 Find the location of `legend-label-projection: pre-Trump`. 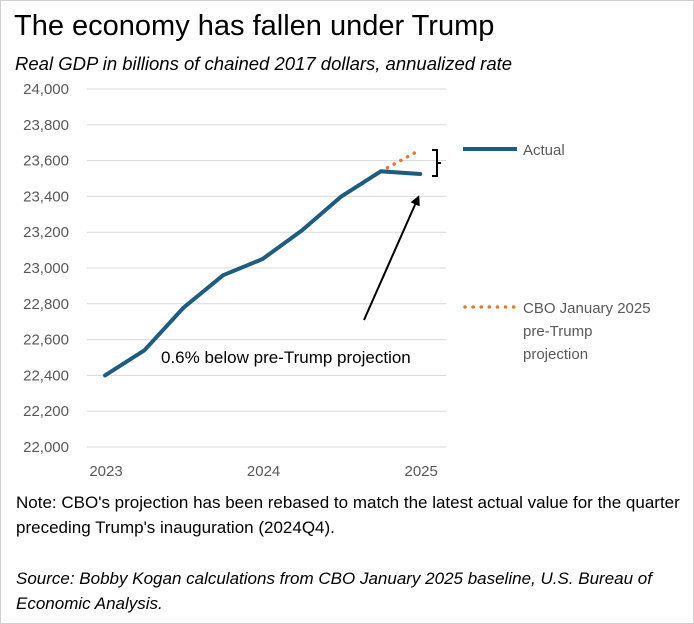

legend-label-projection: pre-Trump is located at coordinates (557, 331).